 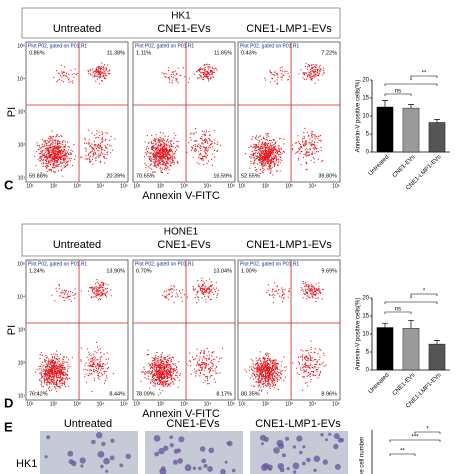 I want to click on x-tick-label: 10², so click(x=54, y=404).